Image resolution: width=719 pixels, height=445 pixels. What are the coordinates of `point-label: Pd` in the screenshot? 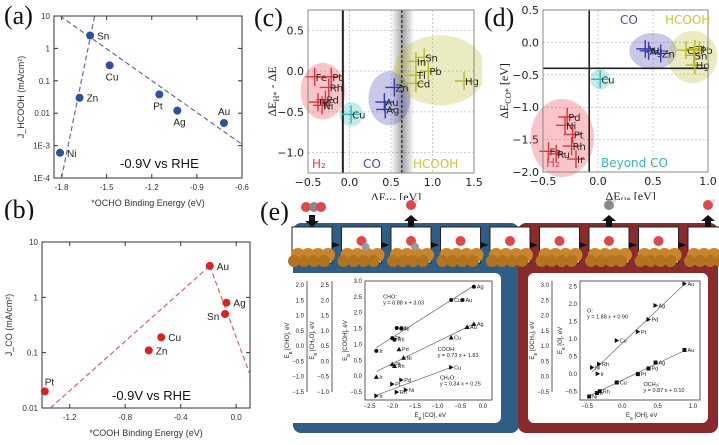 It's located at (654, 370).